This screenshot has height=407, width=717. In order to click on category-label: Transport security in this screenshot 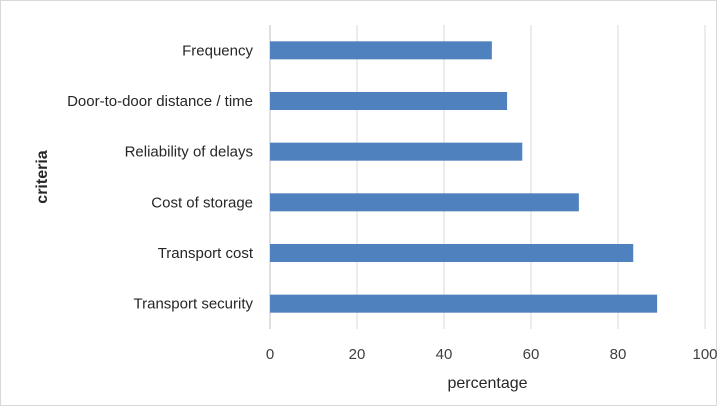, I will do `click(194, 304)`.